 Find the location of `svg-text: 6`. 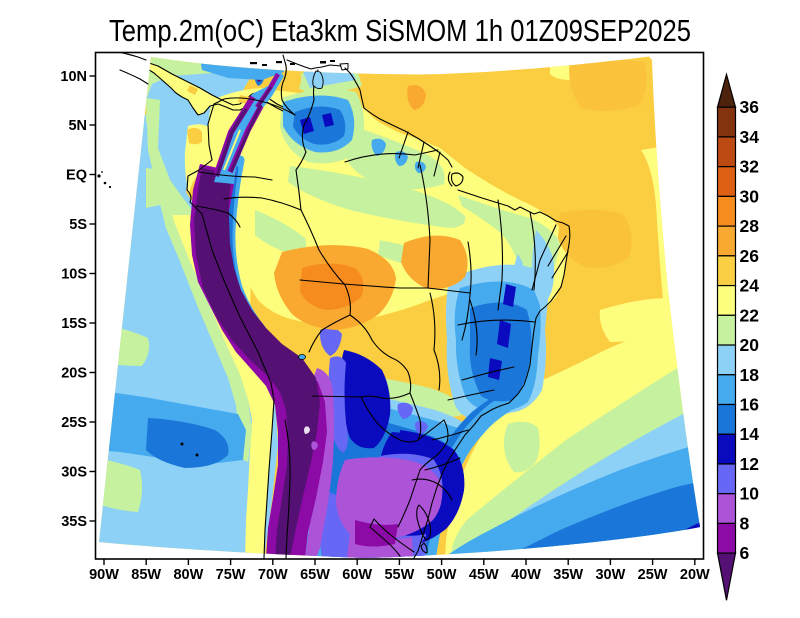

svg-text: 6 is located at coordinates (745, 553).